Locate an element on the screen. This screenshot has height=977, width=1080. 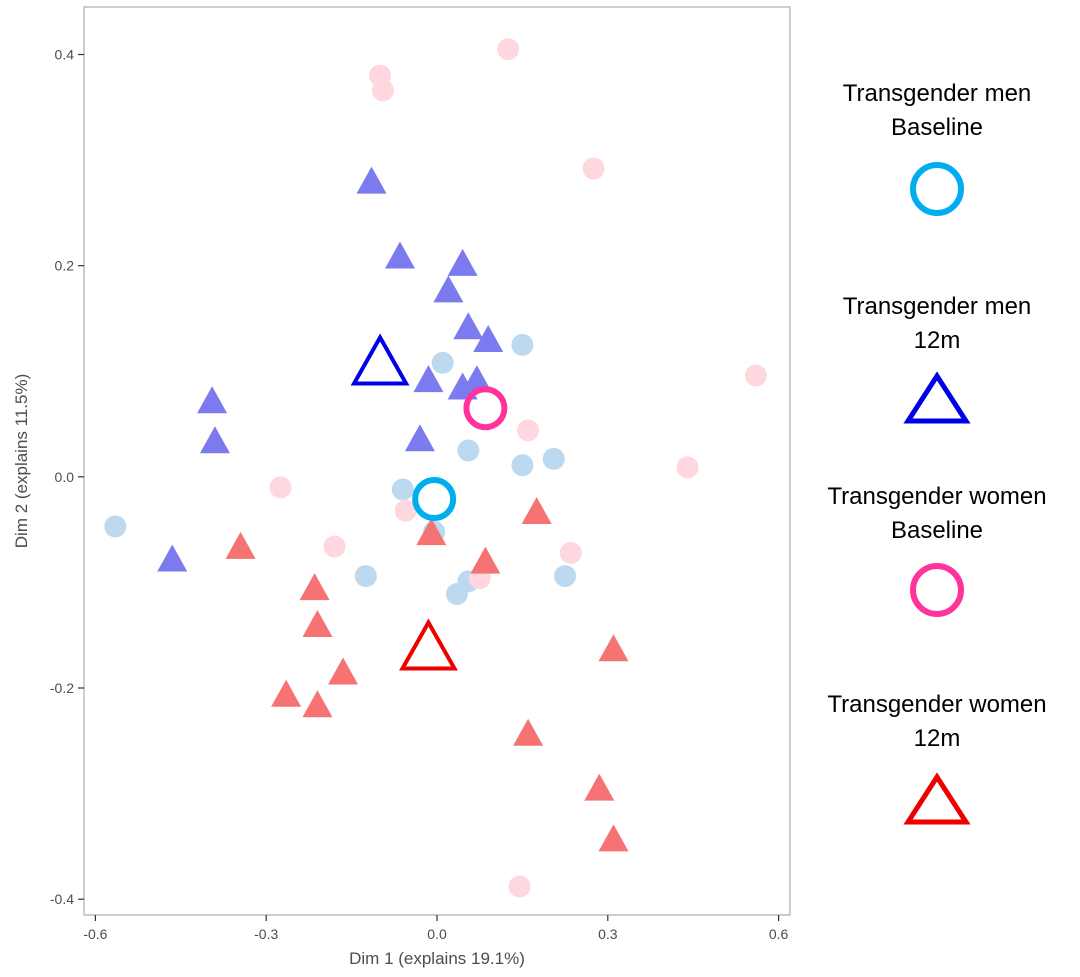
x-tick-label: -0.6 is located at coordinates (95, 934).